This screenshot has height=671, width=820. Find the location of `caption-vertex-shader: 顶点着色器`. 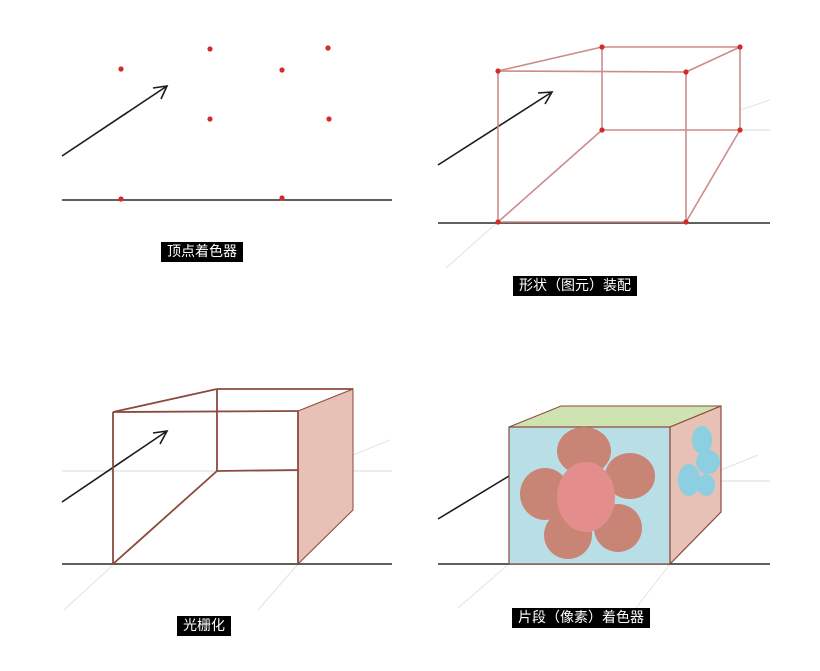

caption-vertex-shader: 顶点着色器 is located at coordinates (202, 252).